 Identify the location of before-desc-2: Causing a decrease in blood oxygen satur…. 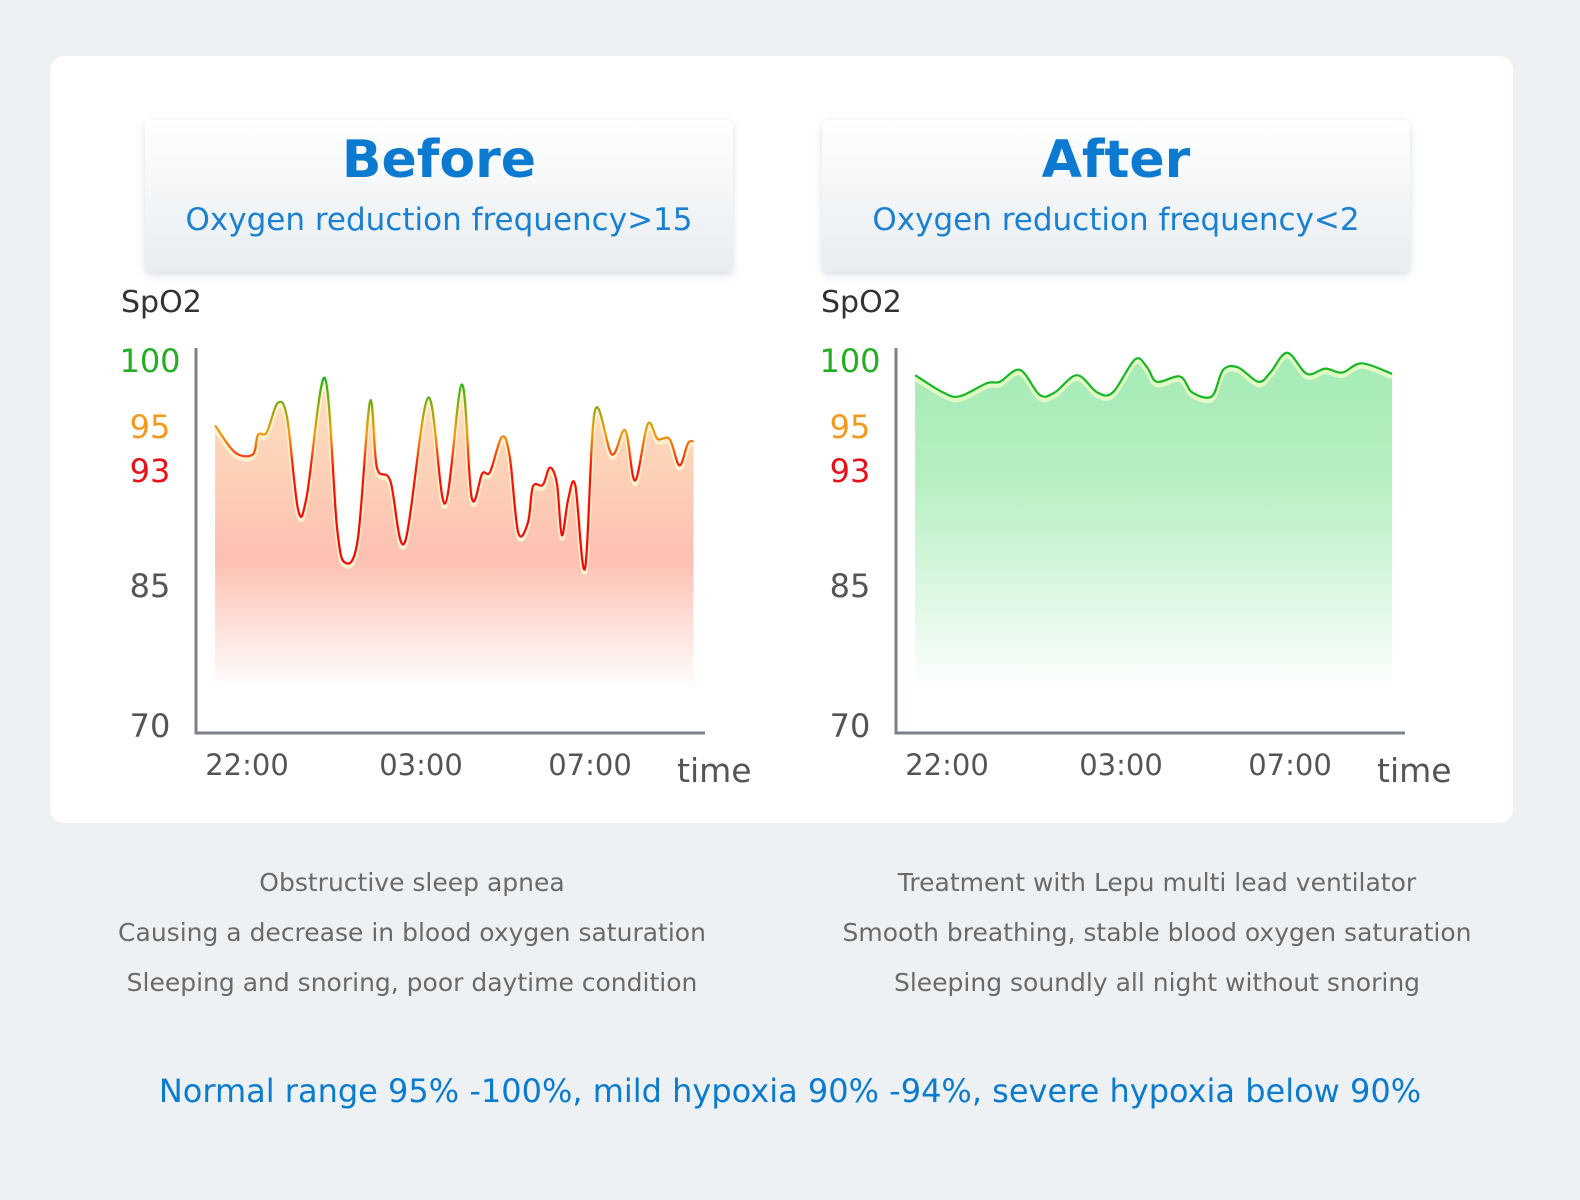
(412, 932).